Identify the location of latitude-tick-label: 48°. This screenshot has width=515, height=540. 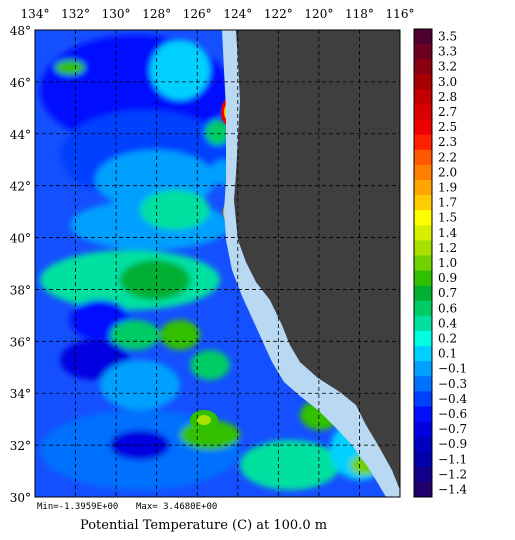
(20, 31).